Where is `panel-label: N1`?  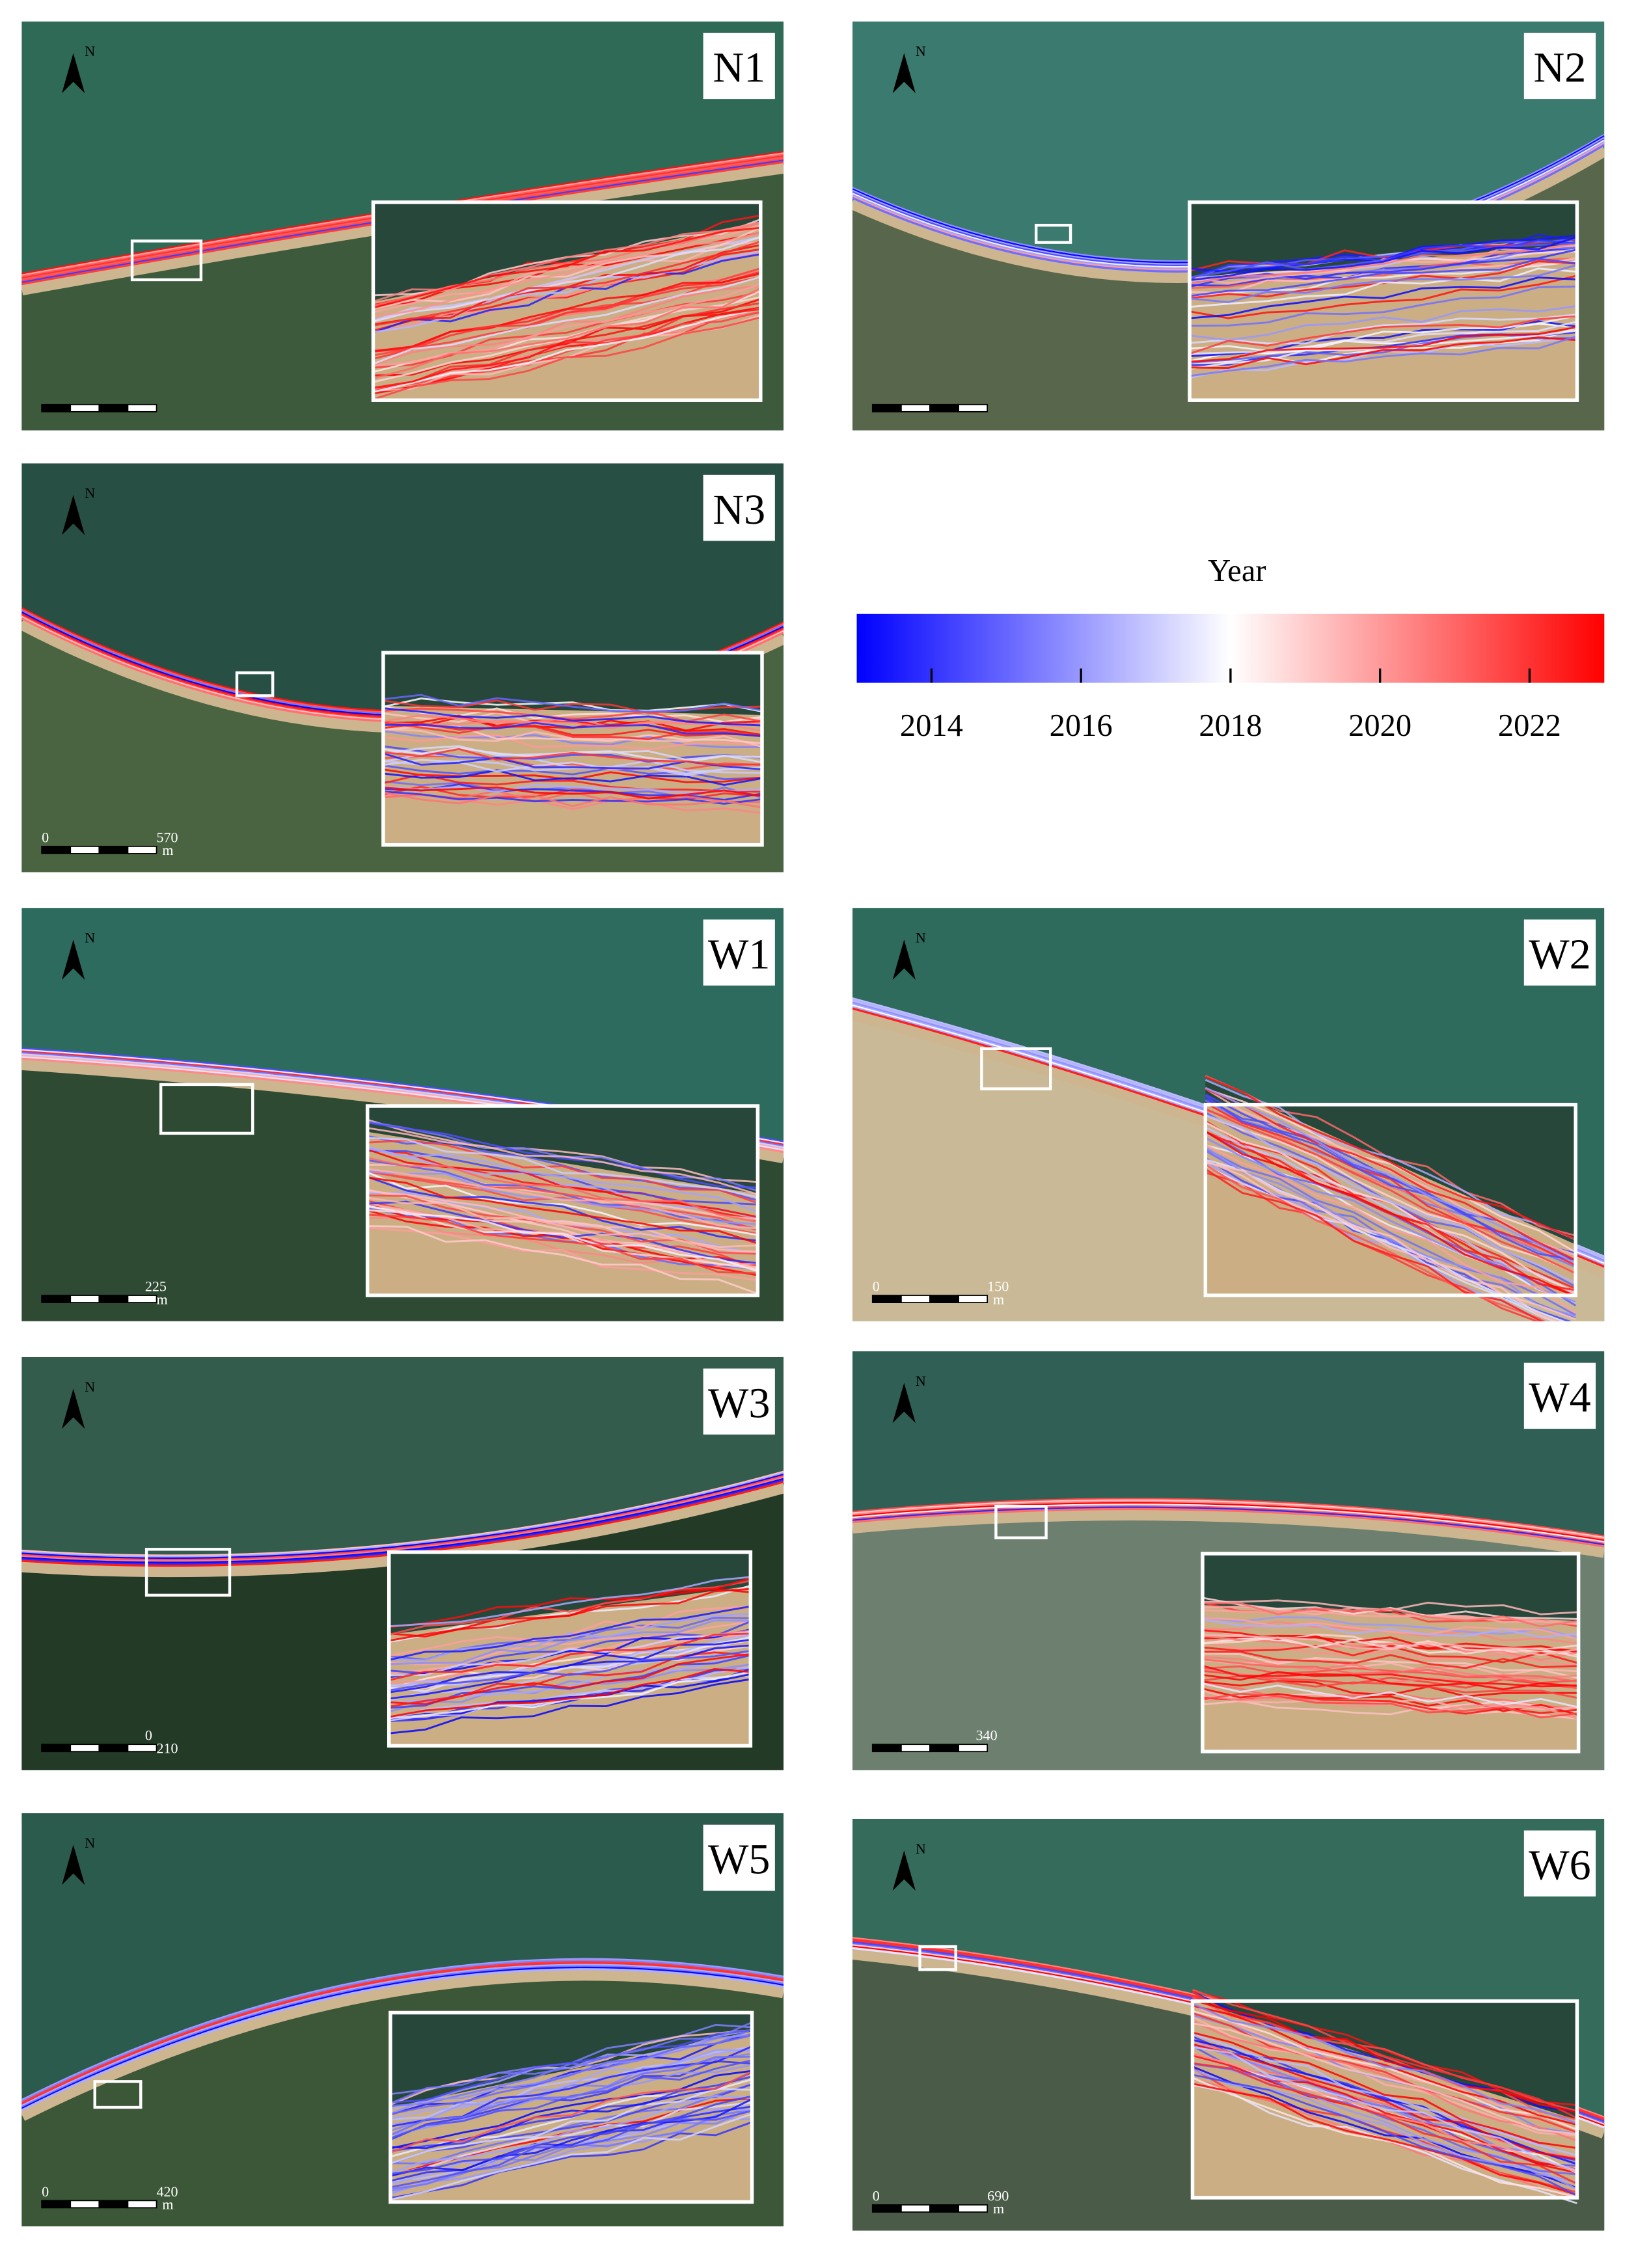 panel-label: N1 is located at coordinates (739, 68).